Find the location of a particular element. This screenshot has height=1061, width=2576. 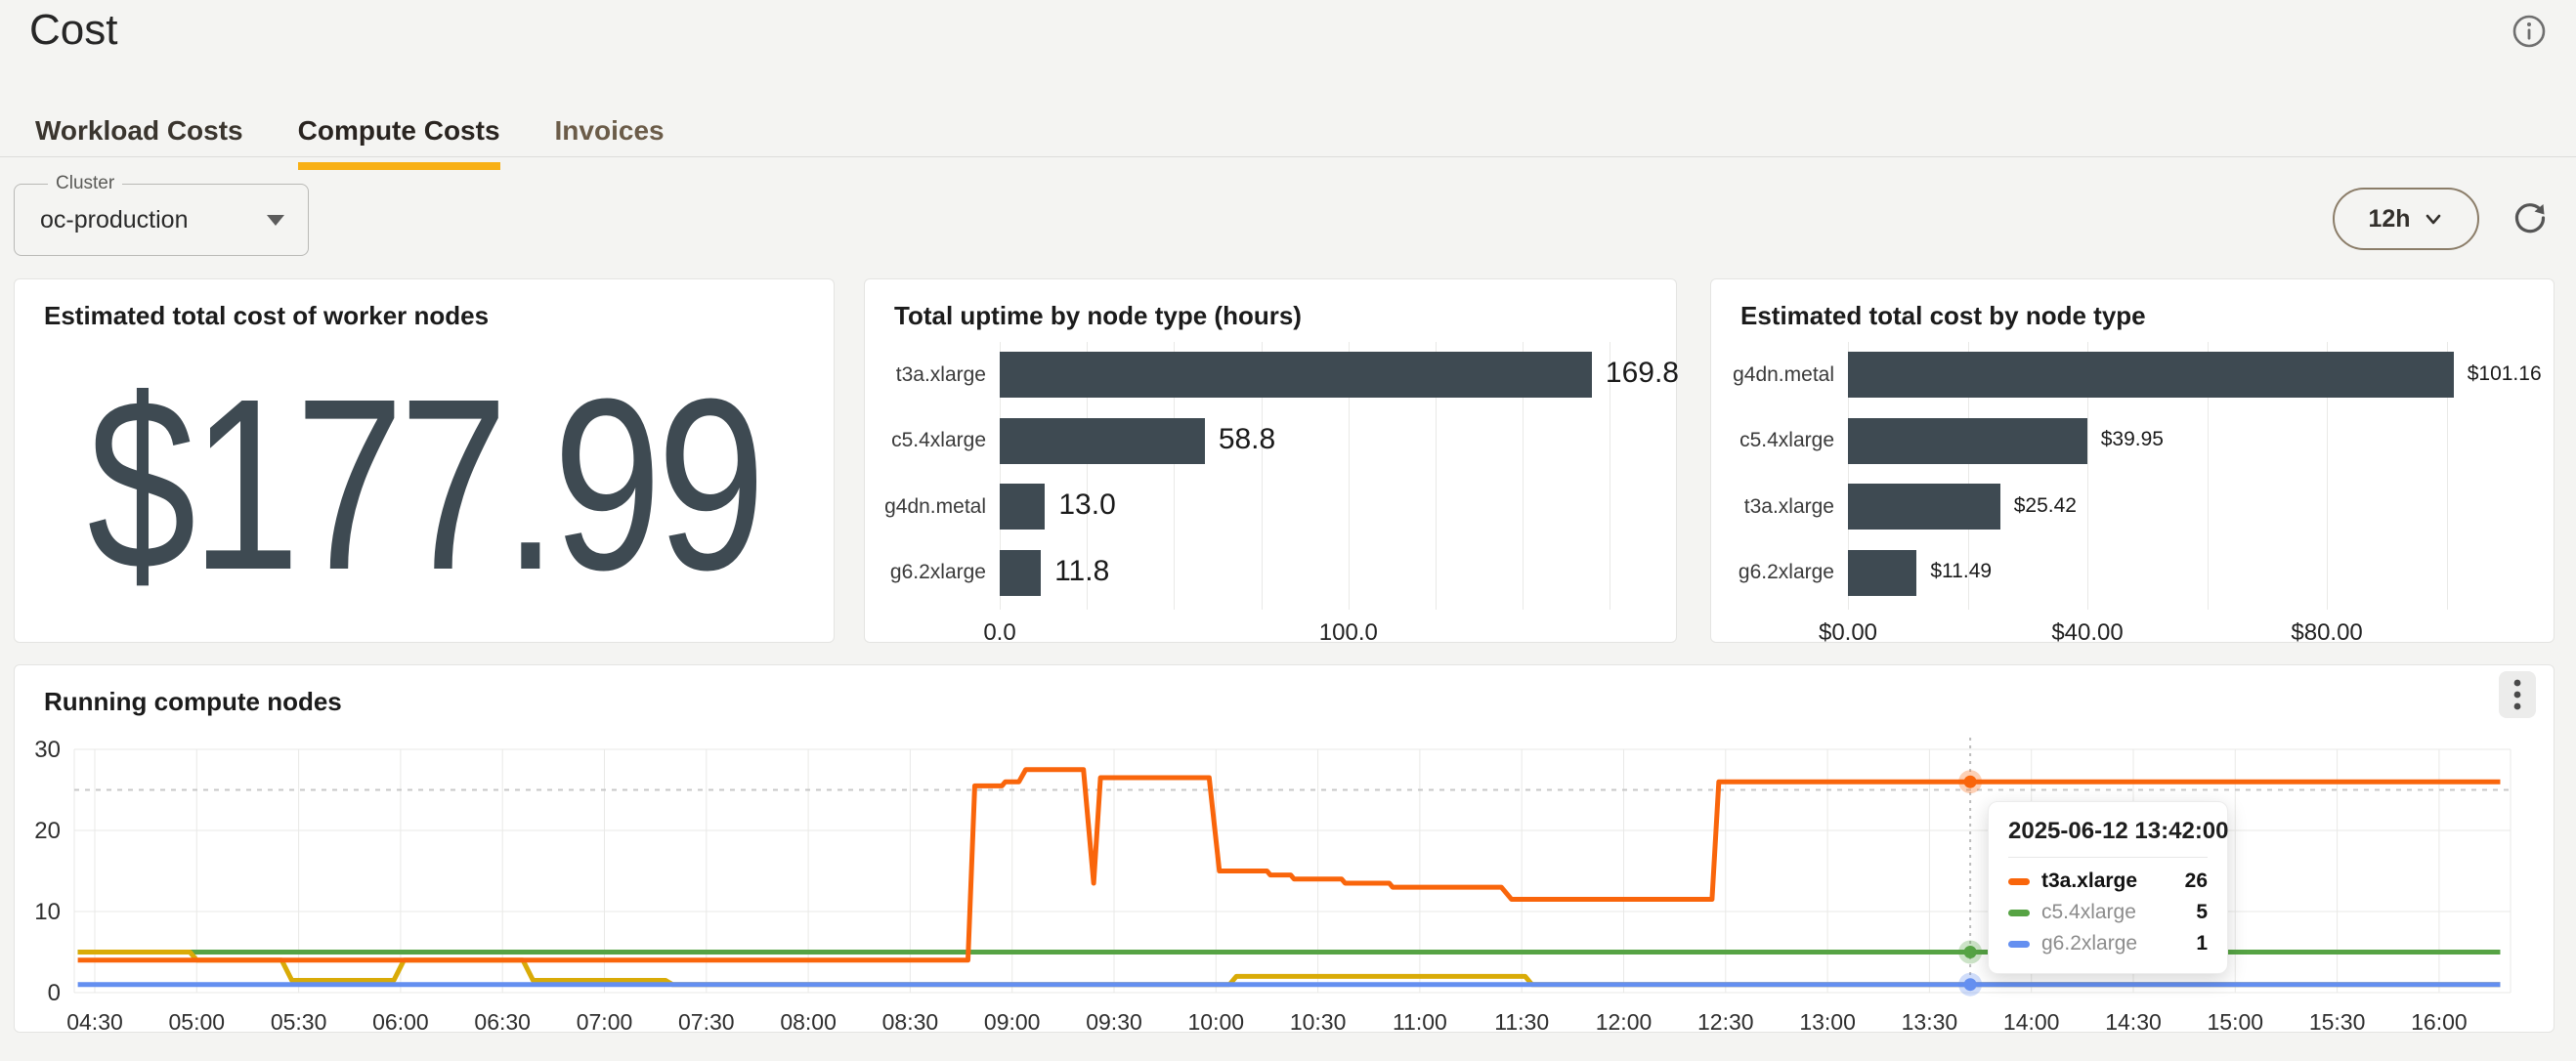

bar-value-label: $101.16 is located at coordinates (2504, 373).